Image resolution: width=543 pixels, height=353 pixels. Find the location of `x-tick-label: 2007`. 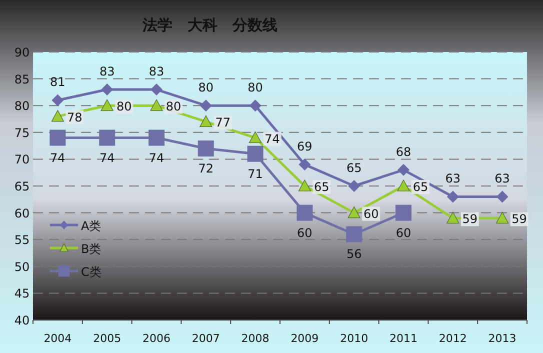

x-tick-label: 2007 is located at coordinates (206, 338).